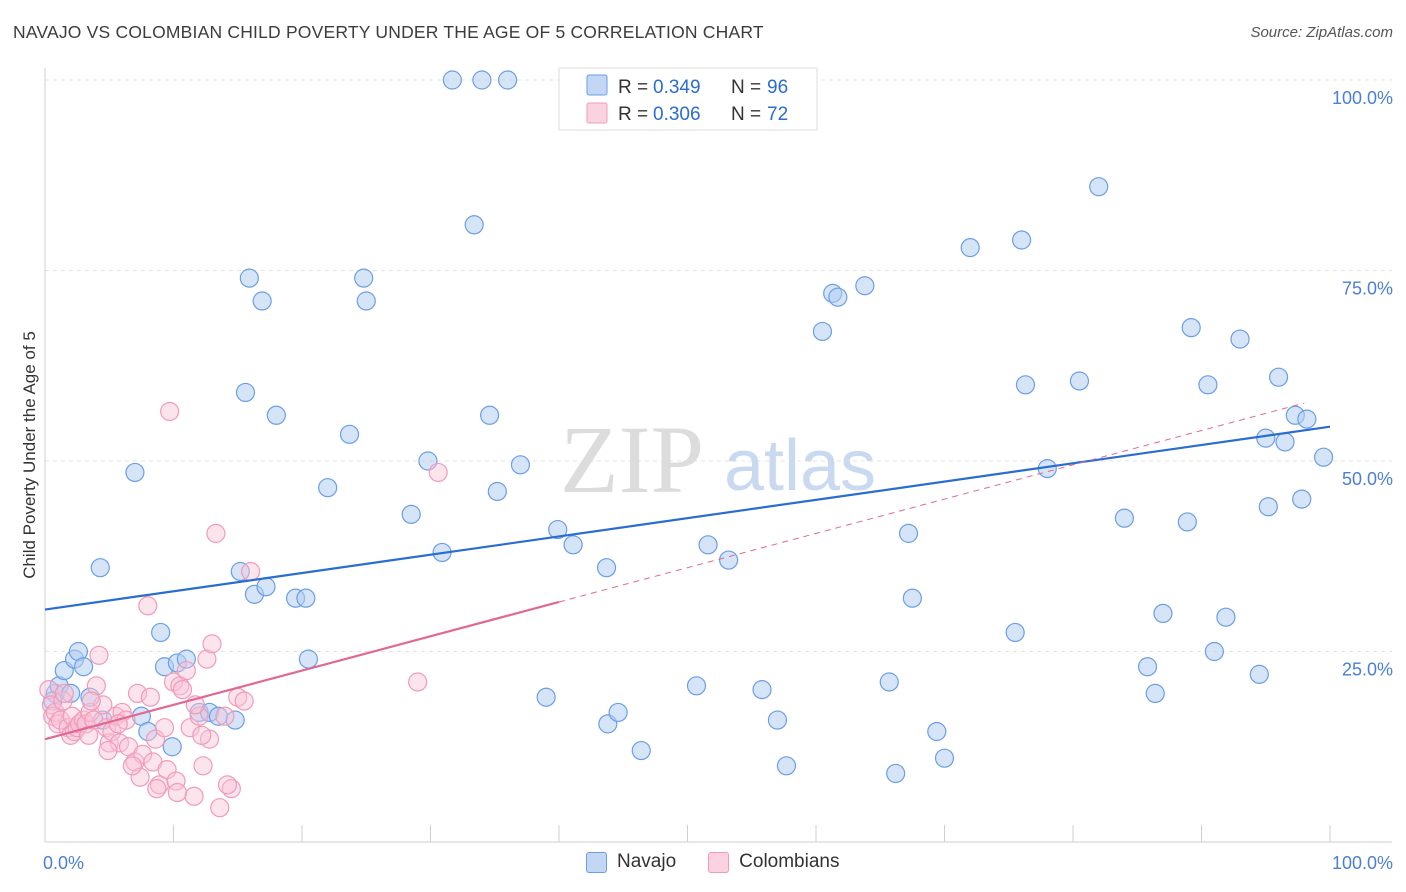 The width and height of the screenshot is (1406, 892). What do you see at coordinates (633, 87) in the screenshot?
I see `legend-r-label-navajo: R =` at bounding box center [633, 87].